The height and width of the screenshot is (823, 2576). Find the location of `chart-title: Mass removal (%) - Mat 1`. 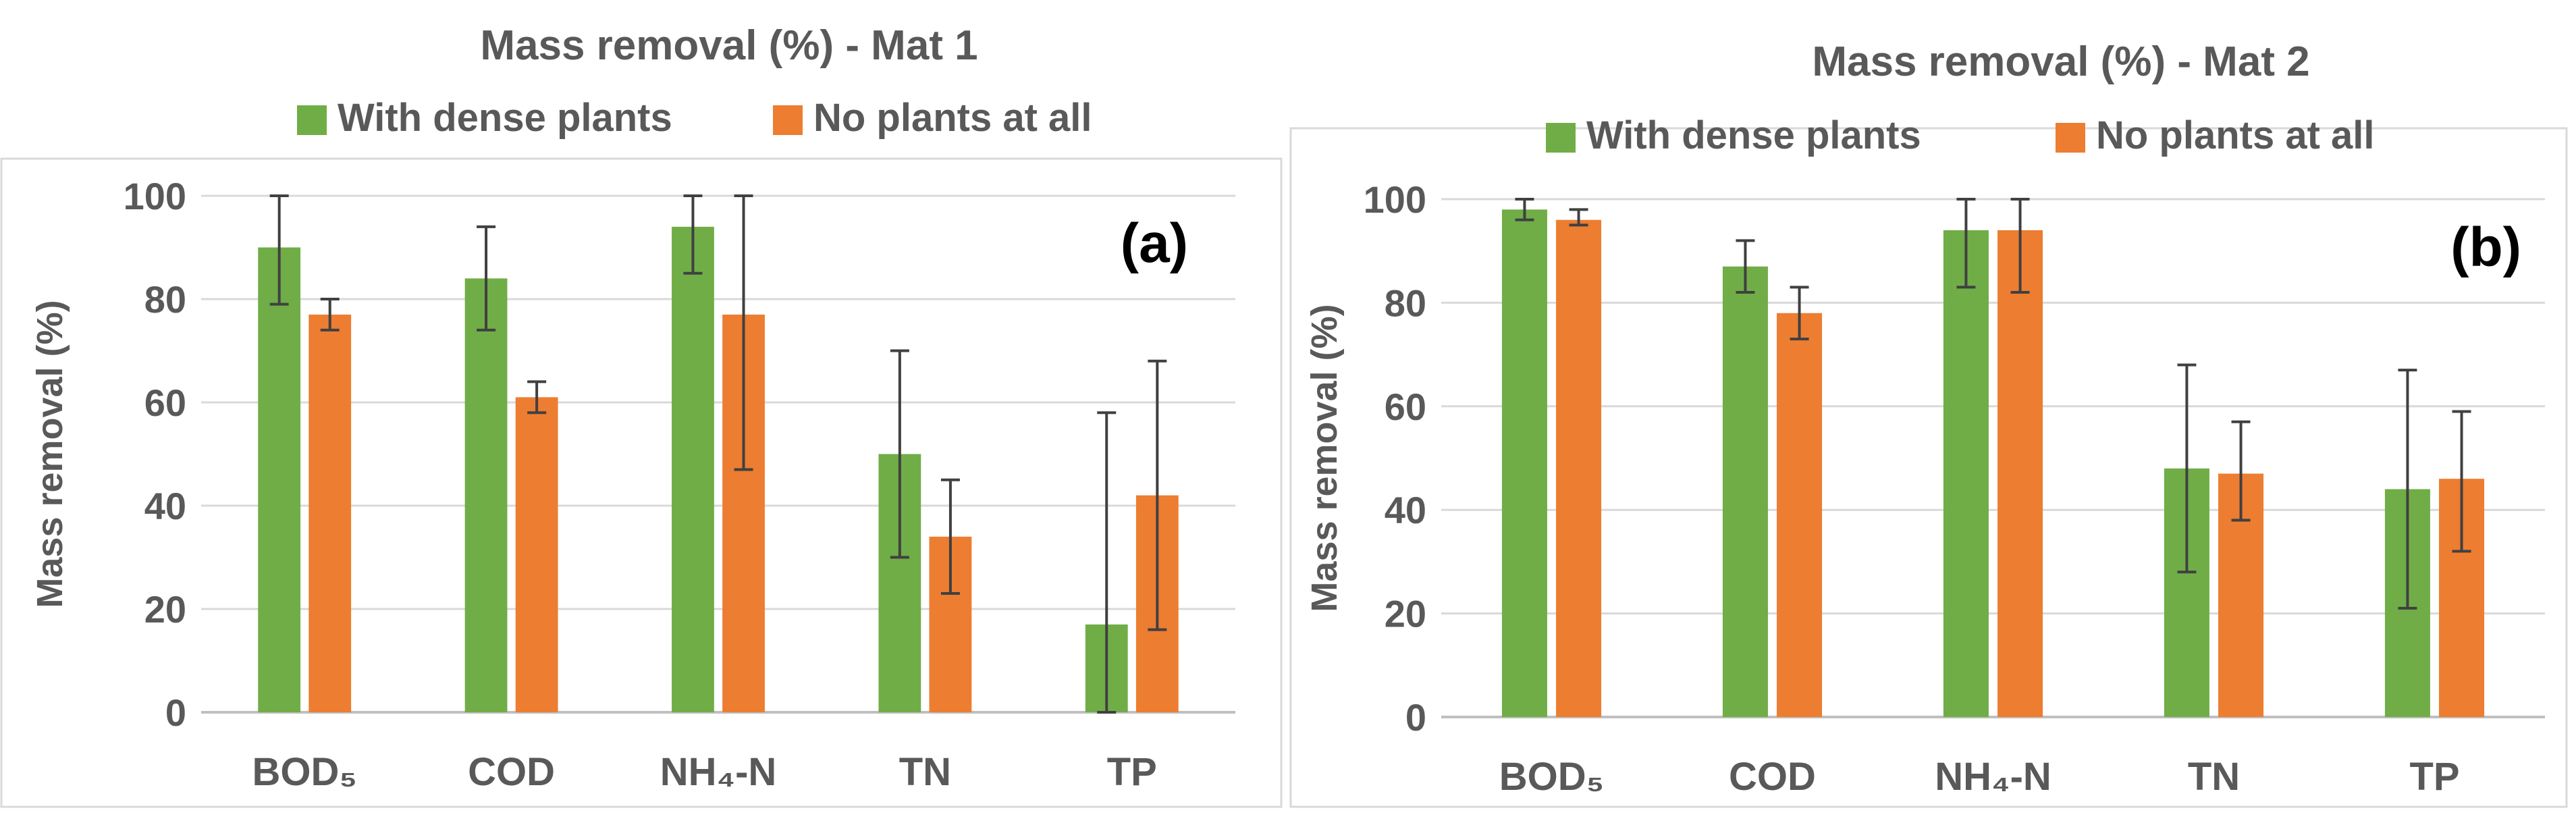

chart-title: Mass removal (%) - Mat 1 is located at coordinates (728, 46).